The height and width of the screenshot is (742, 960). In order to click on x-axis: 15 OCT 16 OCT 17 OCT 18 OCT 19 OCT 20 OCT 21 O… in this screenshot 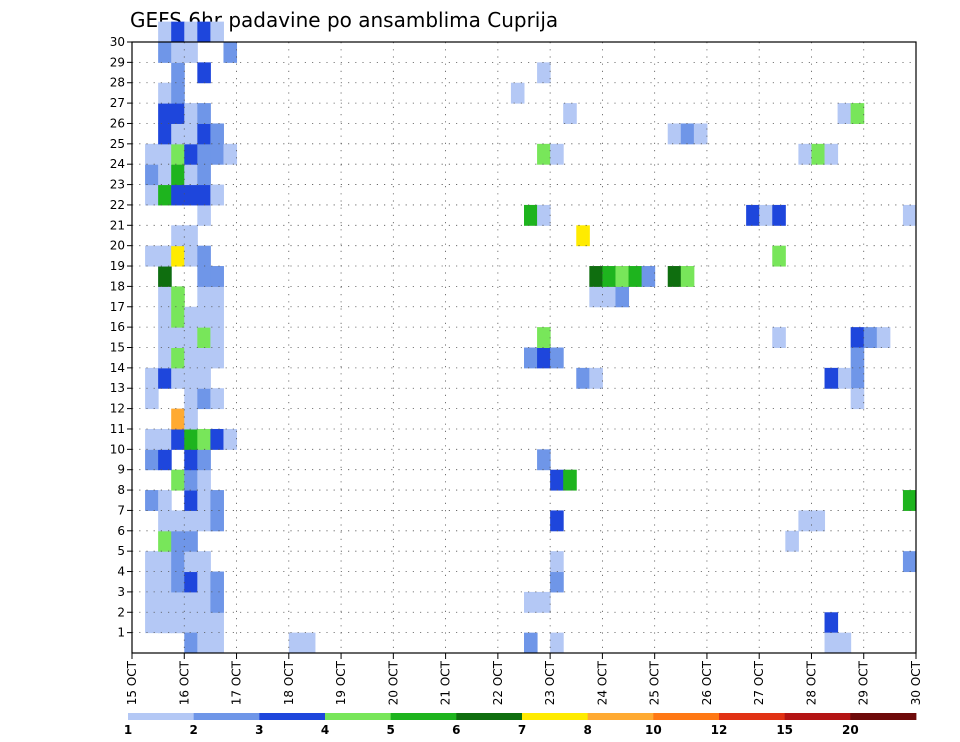, I will do `click(524, 679)`.